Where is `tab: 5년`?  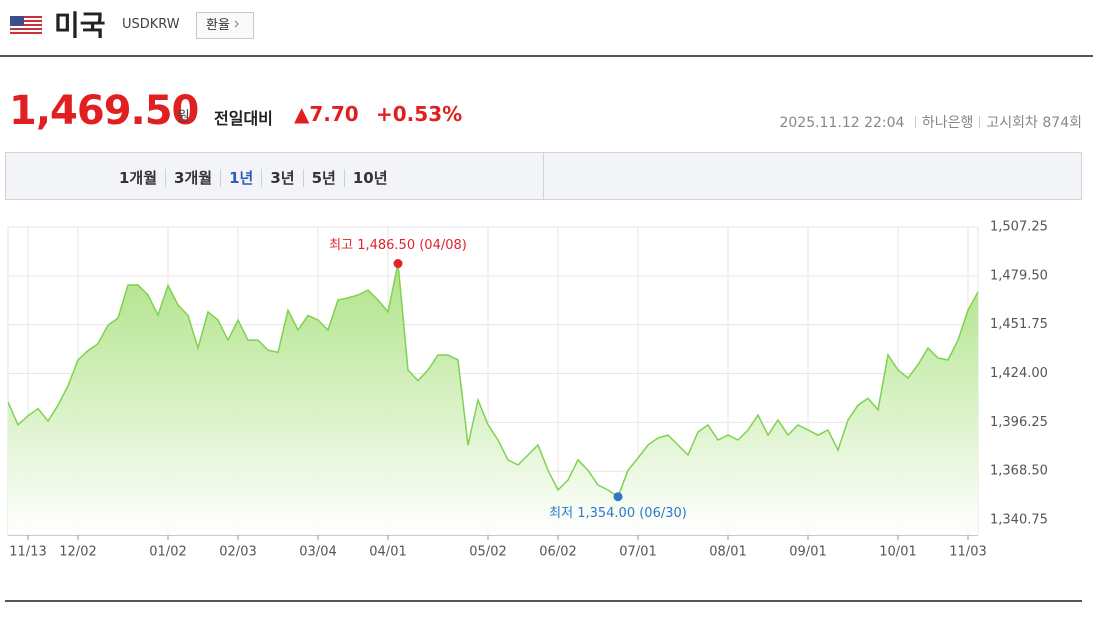
tab: 5년 is located at coordinates (323, 178).